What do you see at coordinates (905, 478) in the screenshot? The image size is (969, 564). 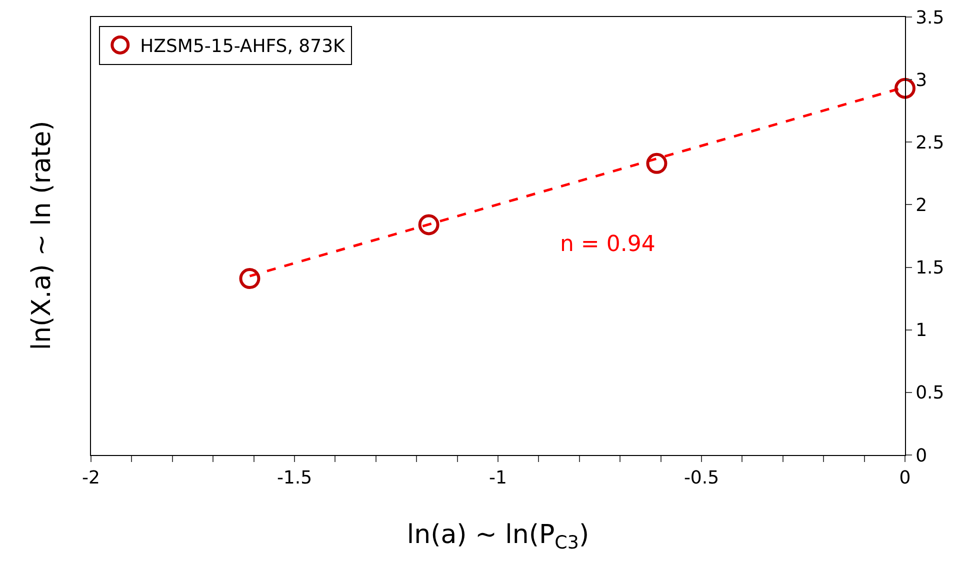 I see `x-tick-label: 0` at bounding box center [905, 478].